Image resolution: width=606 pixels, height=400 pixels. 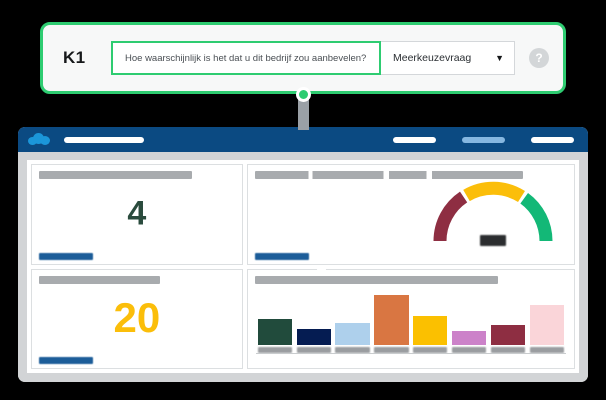 I want to click on question-type-dropdown: Meerkeuzevraag ▼, so click(x=448, y=58).